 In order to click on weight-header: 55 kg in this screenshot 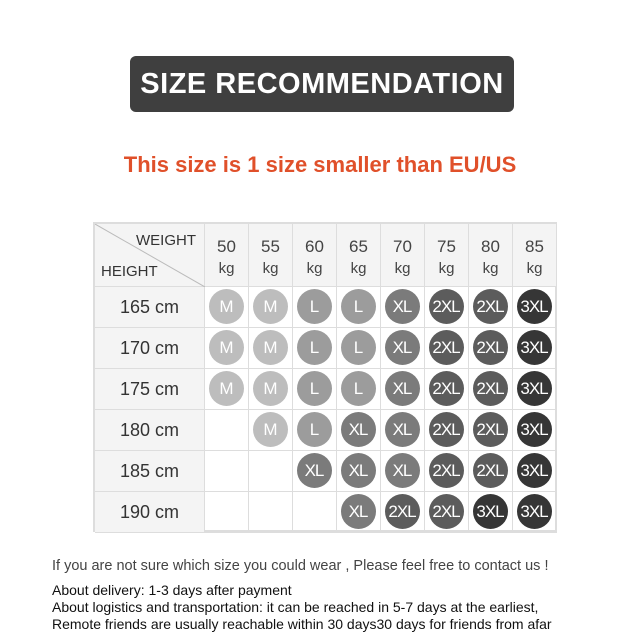, I will do `click(271, 255)`.